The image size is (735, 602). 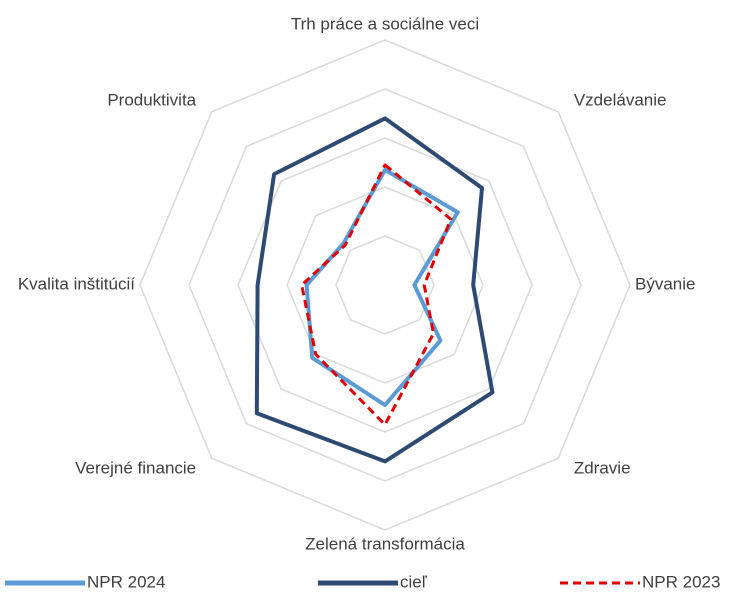 What do you see at coordinates (665, 283) in the screenshot?
I see `axis-label: Bývanie` at bounding box center [665, 283].